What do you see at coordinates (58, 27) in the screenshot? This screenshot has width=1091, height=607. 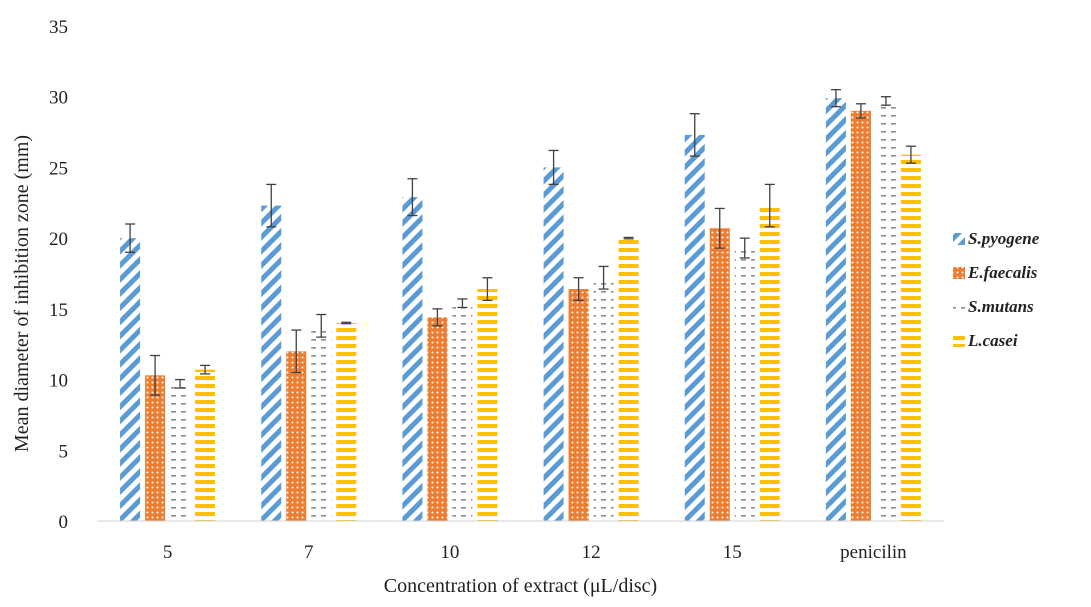 I see `y-tick-label: 35` at bounding box center [58, 27].